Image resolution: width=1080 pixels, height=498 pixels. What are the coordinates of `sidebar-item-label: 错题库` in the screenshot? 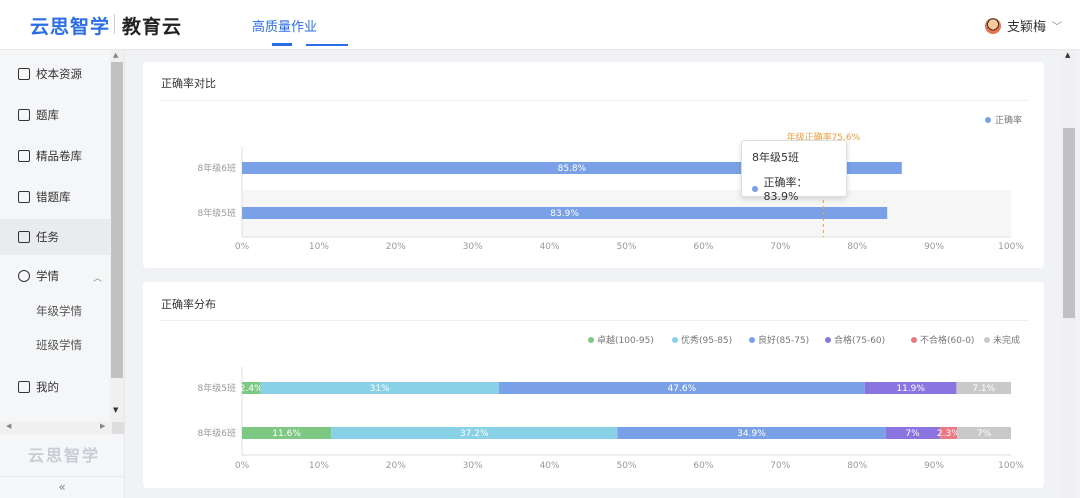 It's located at (53, 197).